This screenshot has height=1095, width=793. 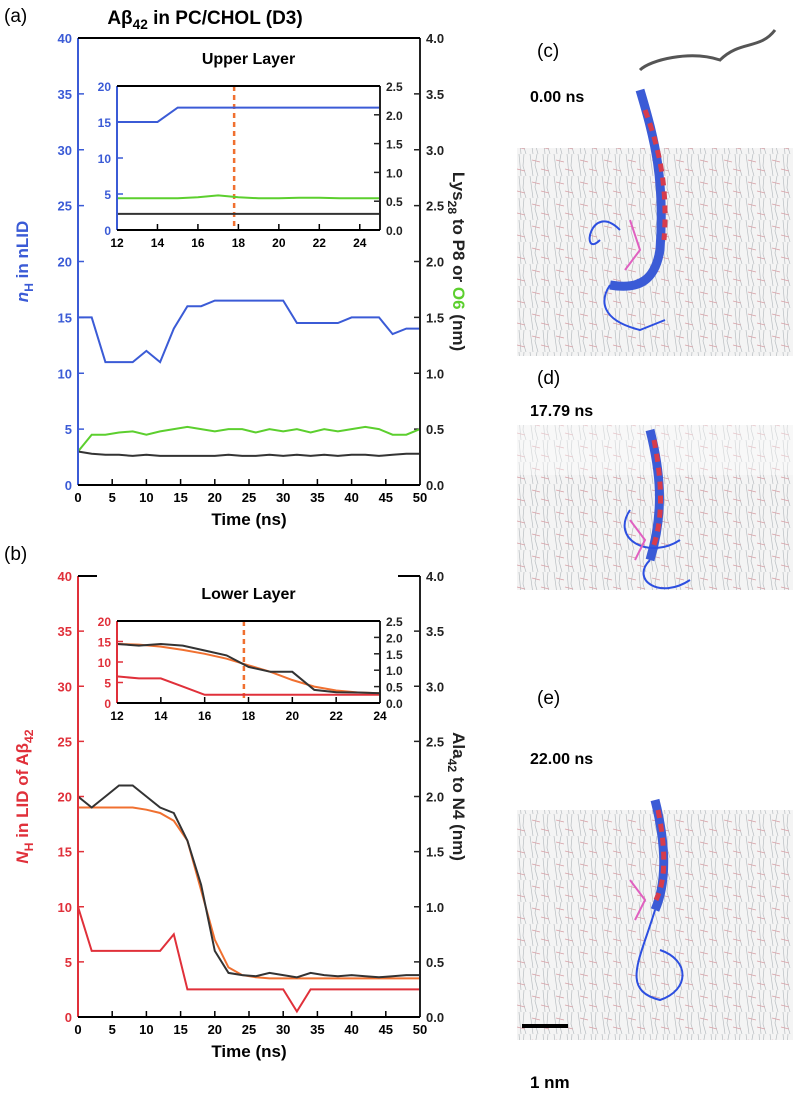 I want to click on snapshot-label: (e), so click(x=548, y=698).